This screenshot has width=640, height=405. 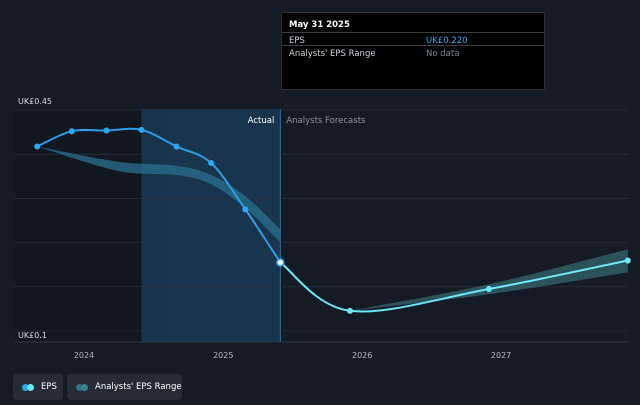 I want to click on tooltip-row-range: Analysts' EPS Range No data, so click(x=413, y=52).